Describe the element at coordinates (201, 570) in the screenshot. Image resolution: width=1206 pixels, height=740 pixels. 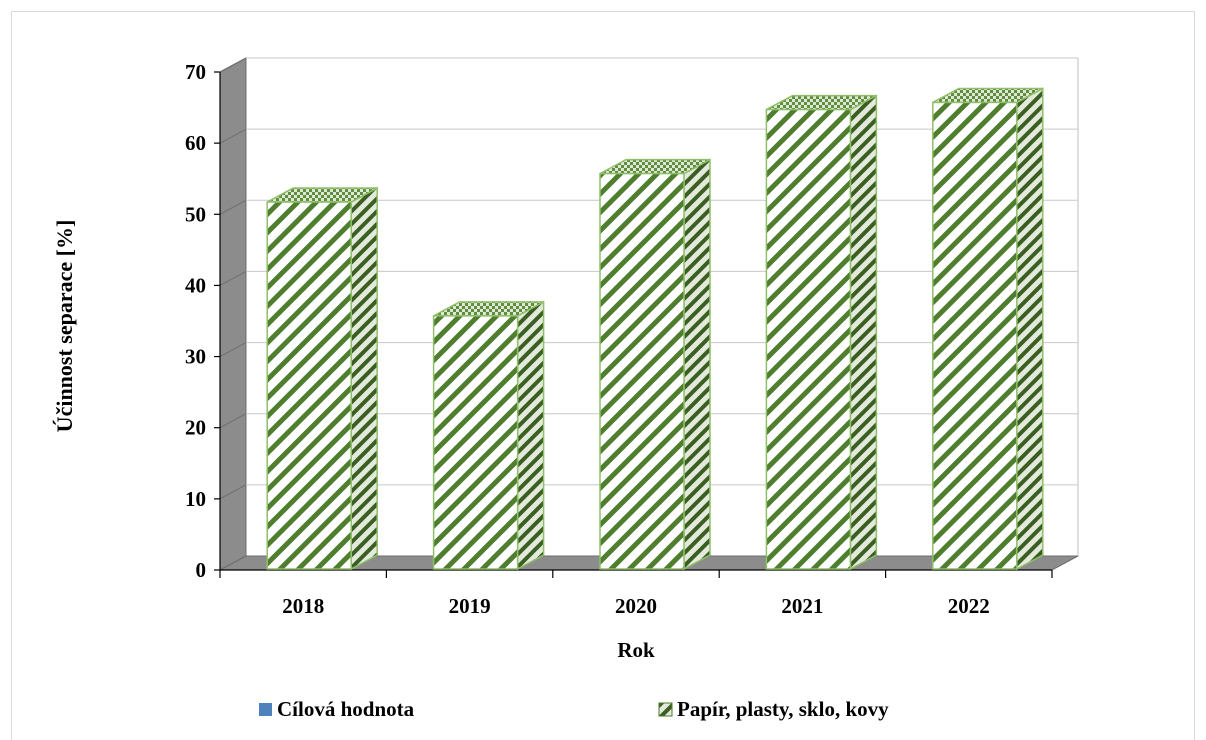
I see `y-tick-label: 0` at that location.